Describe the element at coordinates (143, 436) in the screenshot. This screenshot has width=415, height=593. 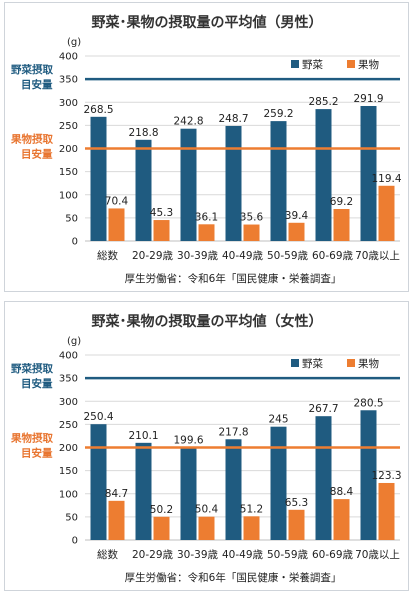
I see `data-label-vegetable-1: 210.1` at that location.